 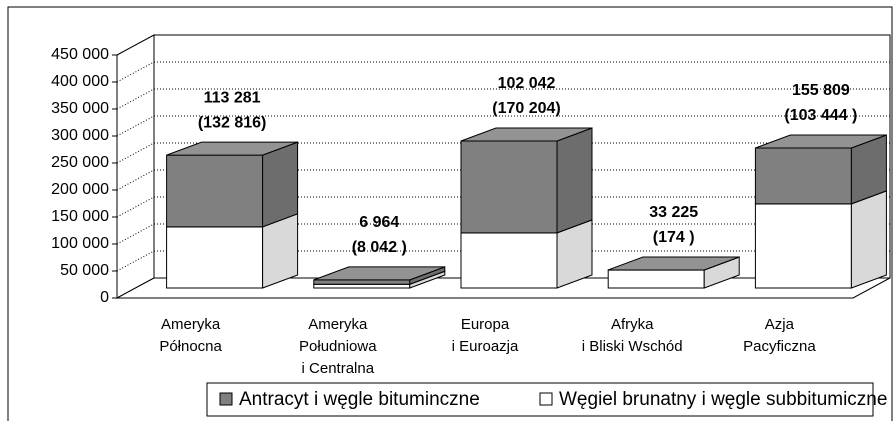 What do you see at coordinates (80, 135) in the screenshot?
I see `y-tick-label: 300 000` at bounding box center [80, 135].